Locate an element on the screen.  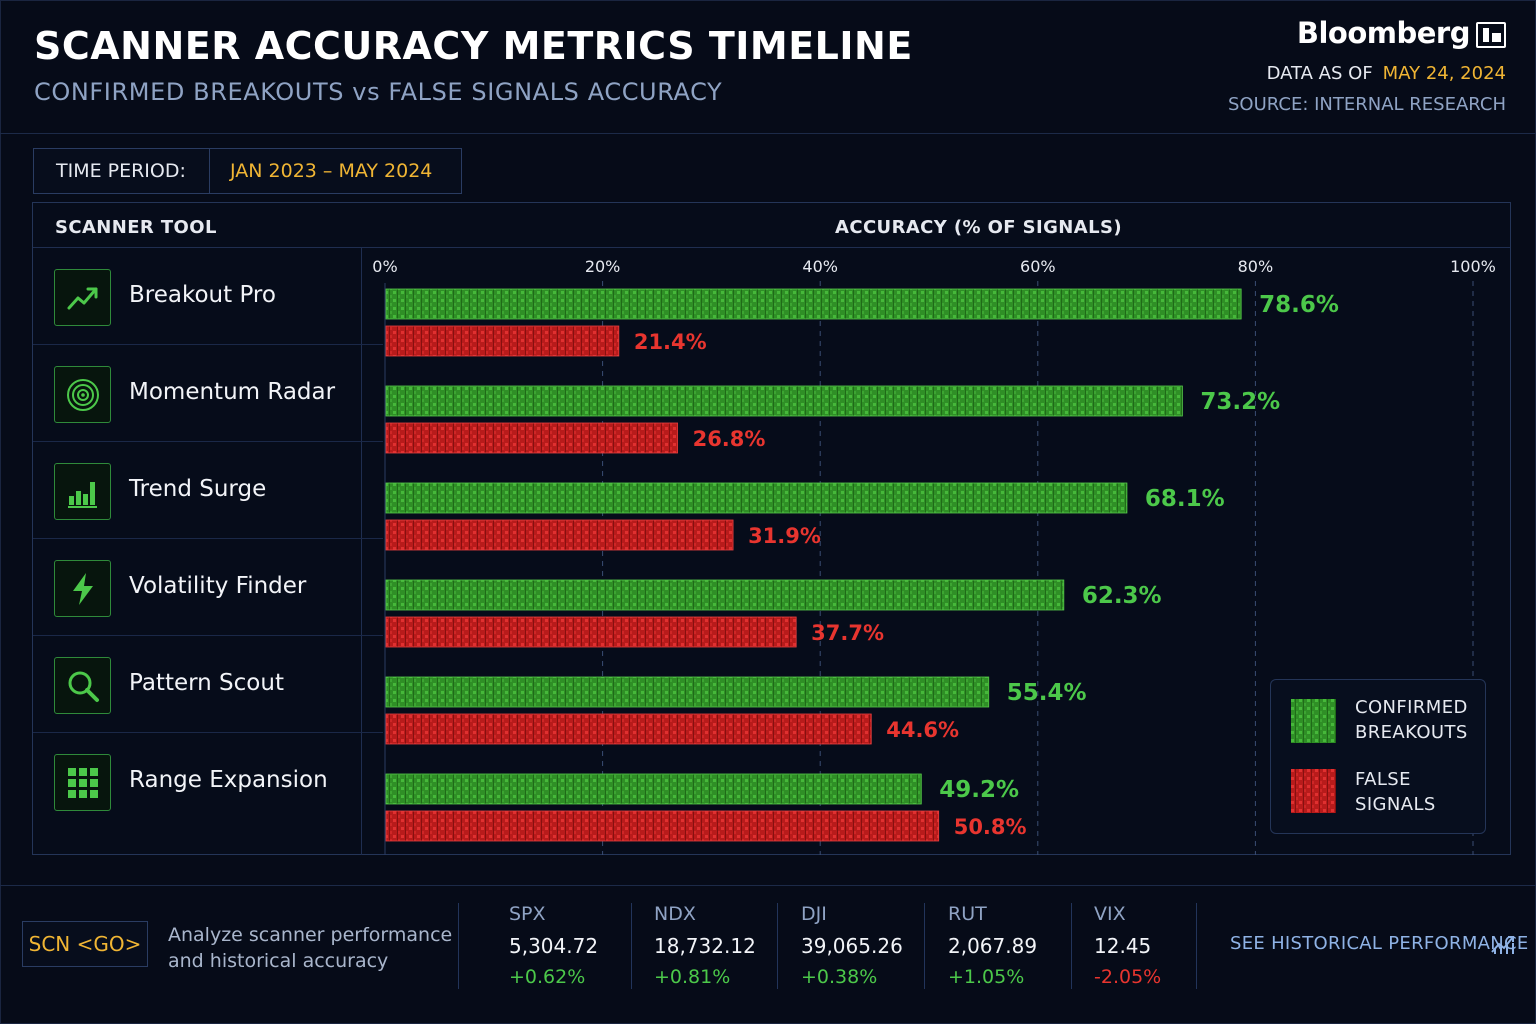
ticker-symbol: DJI is located at coordinates (814, 914).